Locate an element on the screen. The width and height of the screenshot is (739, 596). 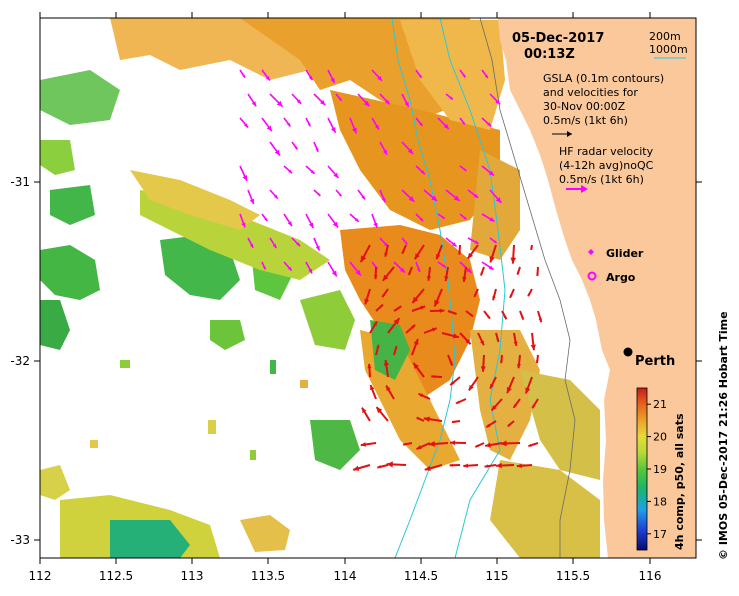
header-date: 05-Dec-2017 is located at coordinates (558, 38).